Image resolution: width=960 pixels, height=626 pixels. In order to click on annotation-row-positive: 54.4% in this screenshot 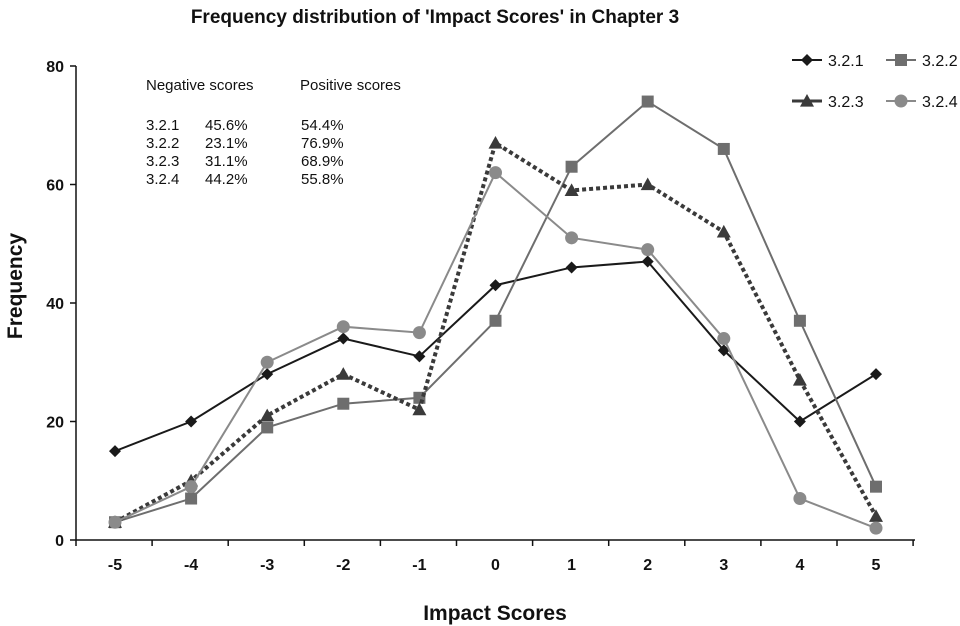, I will do `click(322, 125)`.